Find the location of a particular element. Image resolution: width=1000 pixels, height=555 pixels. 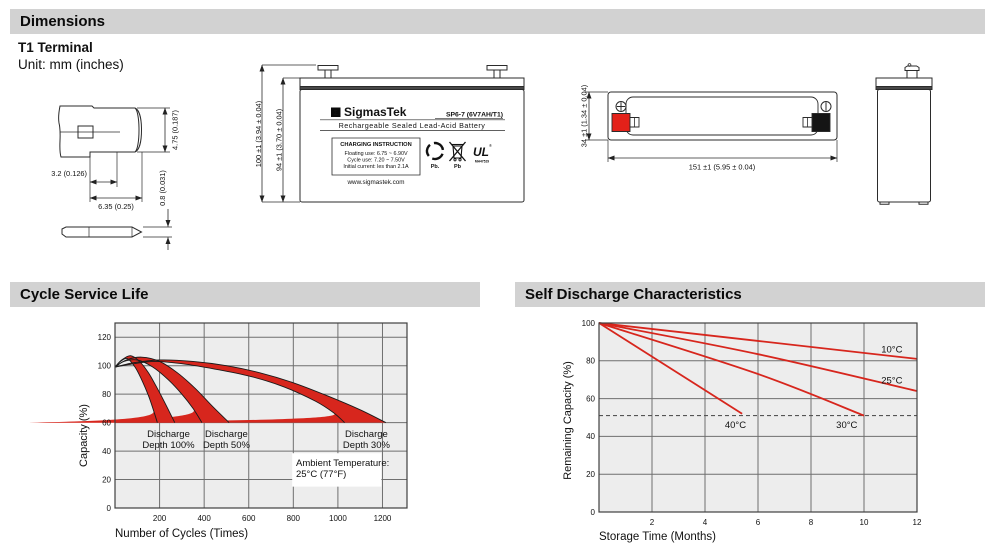

series-line-30°C is located at coordinates (731, 369).